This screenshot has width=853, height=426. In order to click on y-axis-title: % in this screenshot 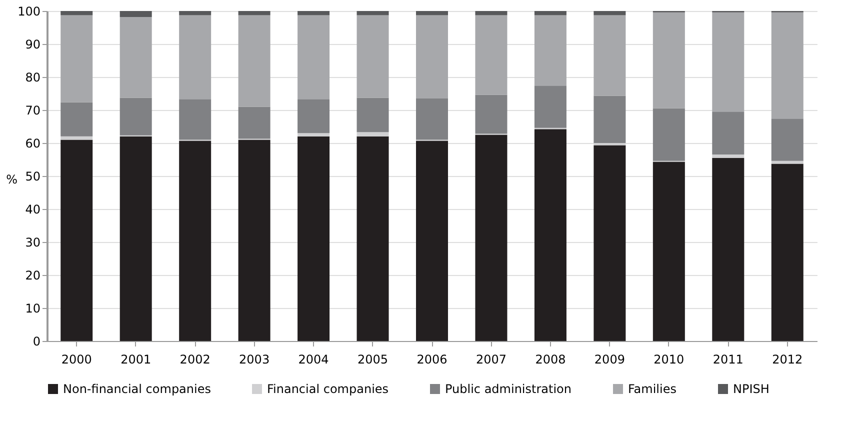, I will do `click(12, 179)`.